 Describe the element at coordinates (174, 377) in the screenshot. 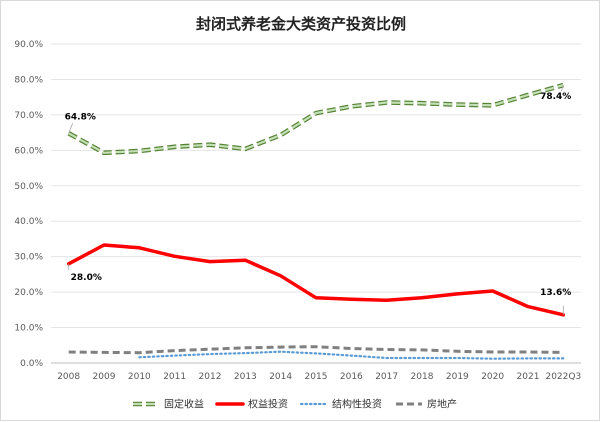

I see `x-tick-label: 2011` at that location.